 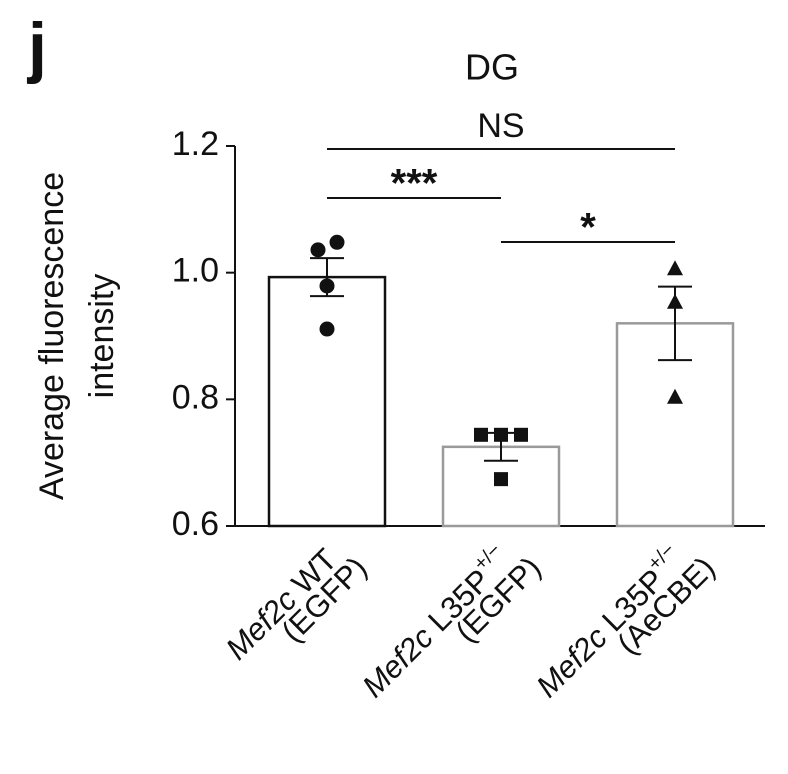 What do you see at coordinates (414, 184) in the screenshot?
I see `significance-label: ***` at bounding box center [414, 184].